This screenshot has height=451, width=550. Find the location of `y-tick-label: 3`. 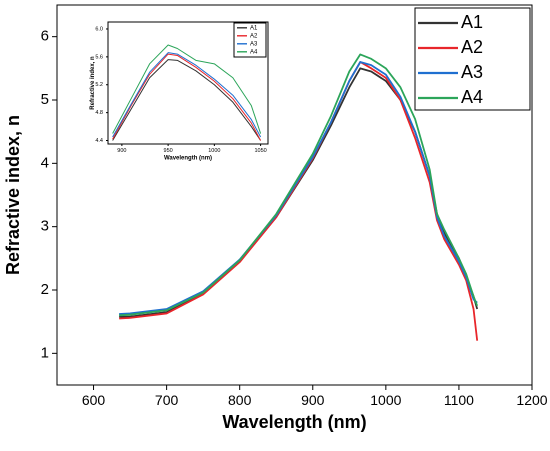

y-tick-label: 3 is located at coordinates (45, 226).